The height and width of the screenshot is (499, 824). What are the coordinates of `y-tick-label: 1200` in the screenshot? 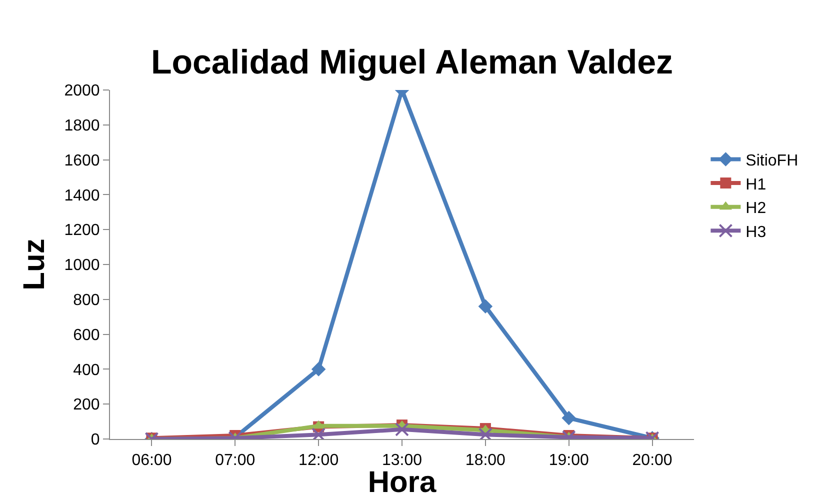 It's located at (82, 231).